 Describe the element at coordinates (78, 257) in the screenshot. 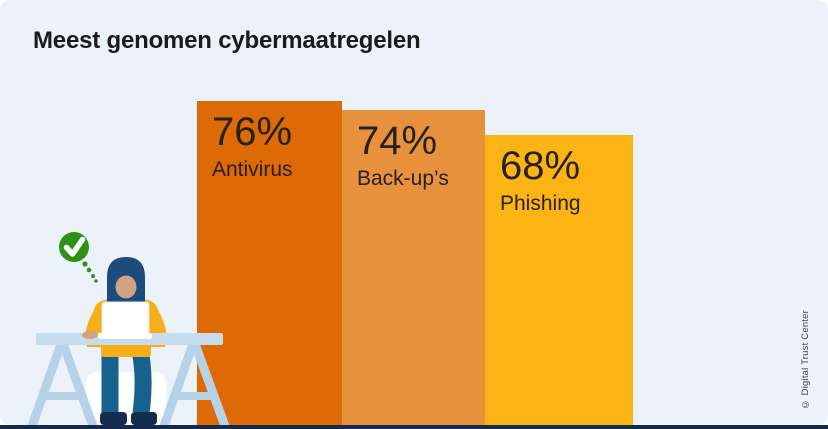

I see `checkmark-icon` at that location.